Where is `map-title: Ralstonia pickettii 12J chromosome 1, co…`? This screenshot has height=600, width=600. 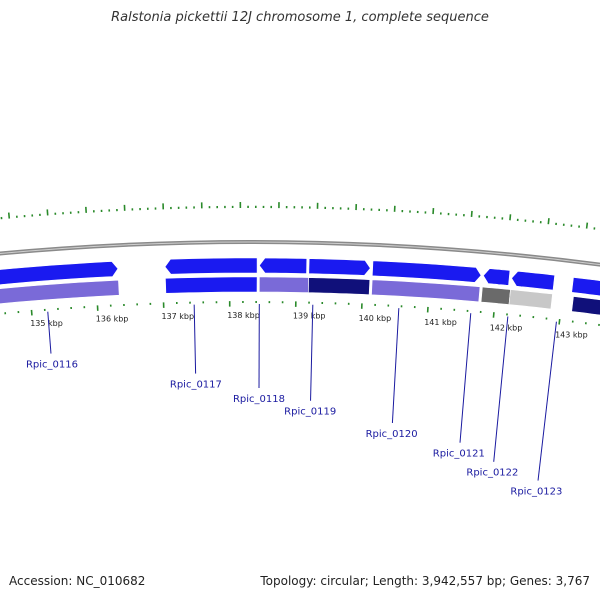 map-title: Ralstonia pickettii 12J chromosome 1, co… is located at coordinates (300, 17).